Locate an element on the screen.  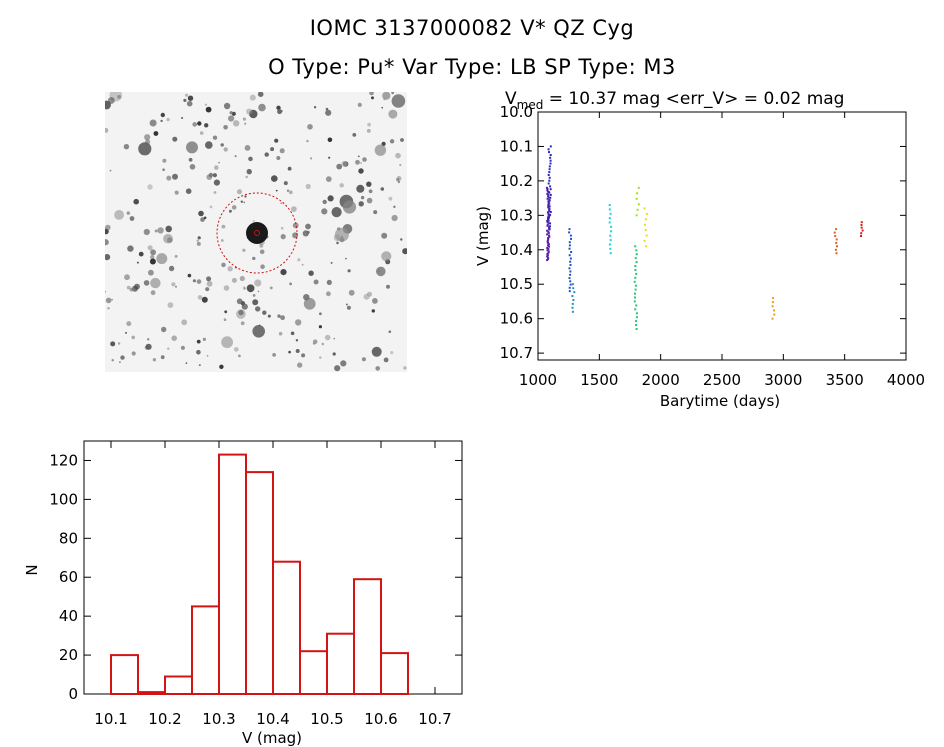
y-tick-label: 10.5 is located at coordinates (516, 284).